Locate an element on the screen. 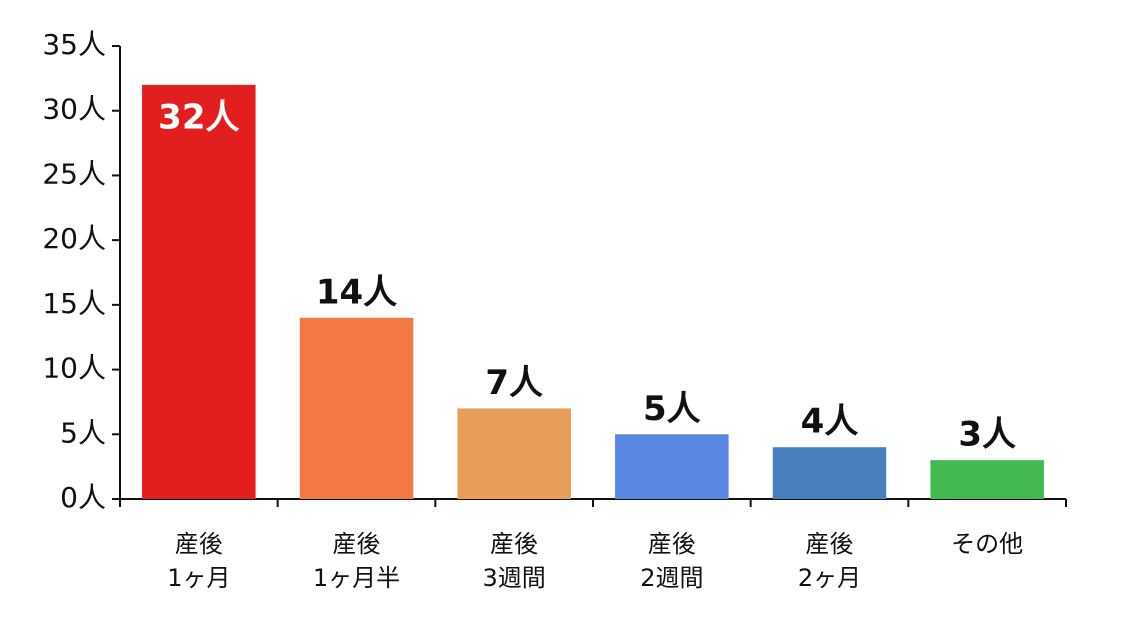 This screenshot has width=1130, height=621. x-tick-label: 産後 2ヶ月 is located at coordinates (829, 561).